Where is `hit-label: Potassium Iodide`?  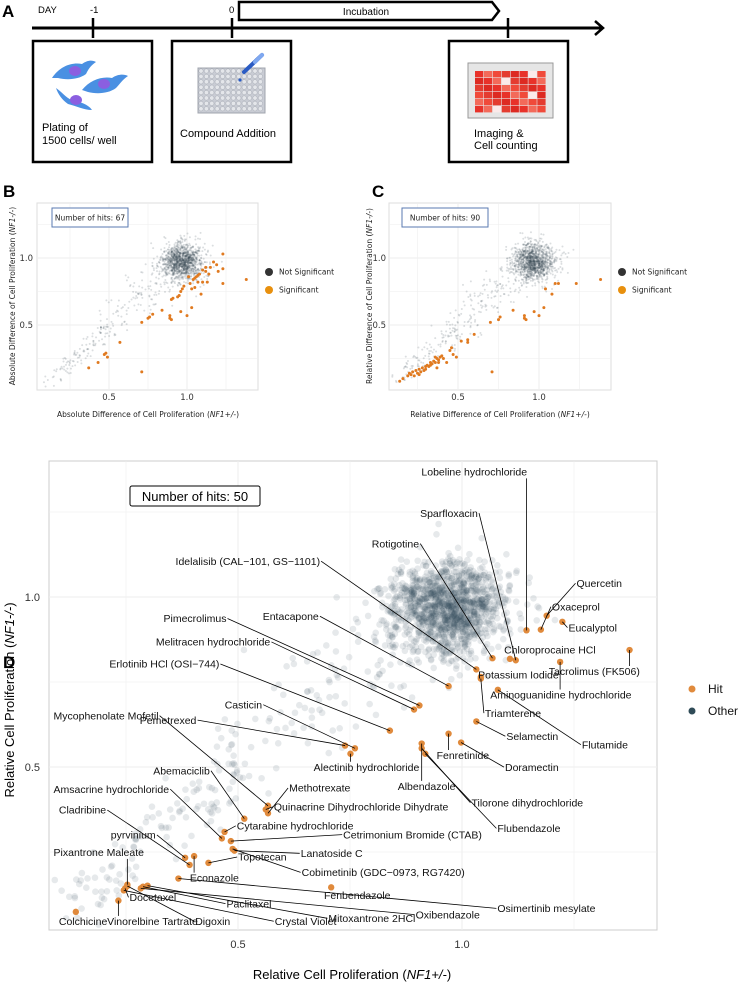 hit-label: Potassium Iodide is located at coordinates (518, 676).